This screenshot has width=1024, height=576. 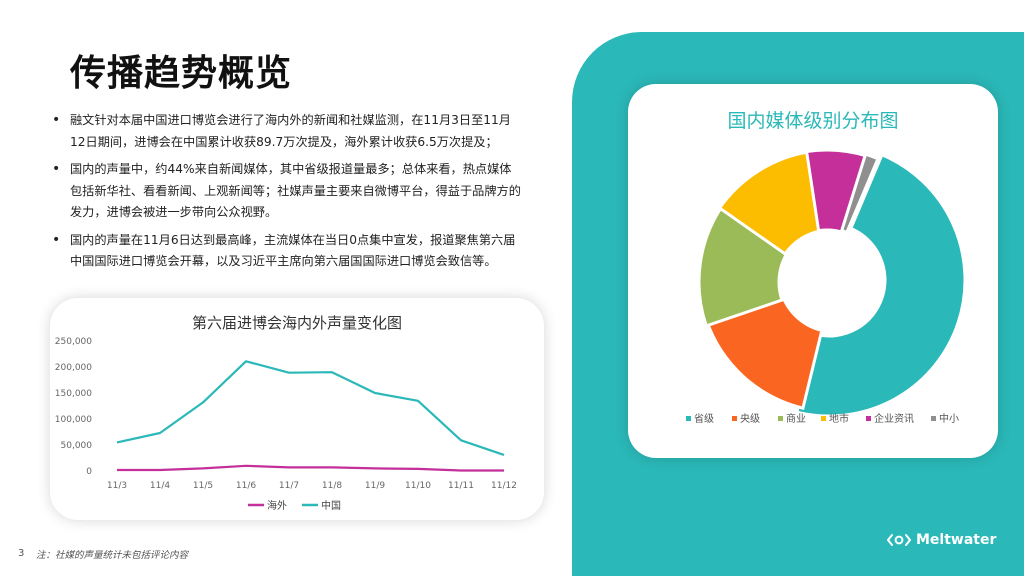 I want to click on y-tick-label: 150,000, so click(x=73, y=394).